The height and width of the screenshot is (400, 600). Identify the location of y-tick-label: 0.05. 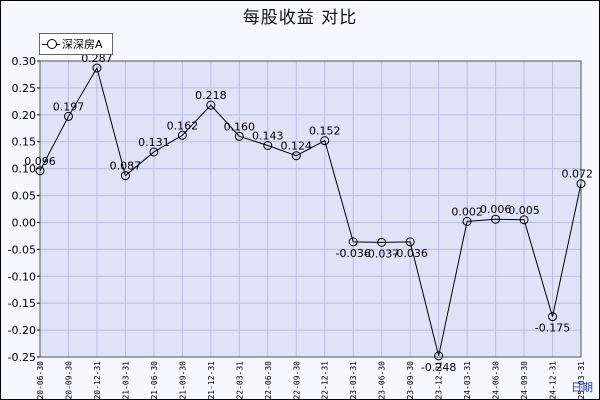
(24, 196).